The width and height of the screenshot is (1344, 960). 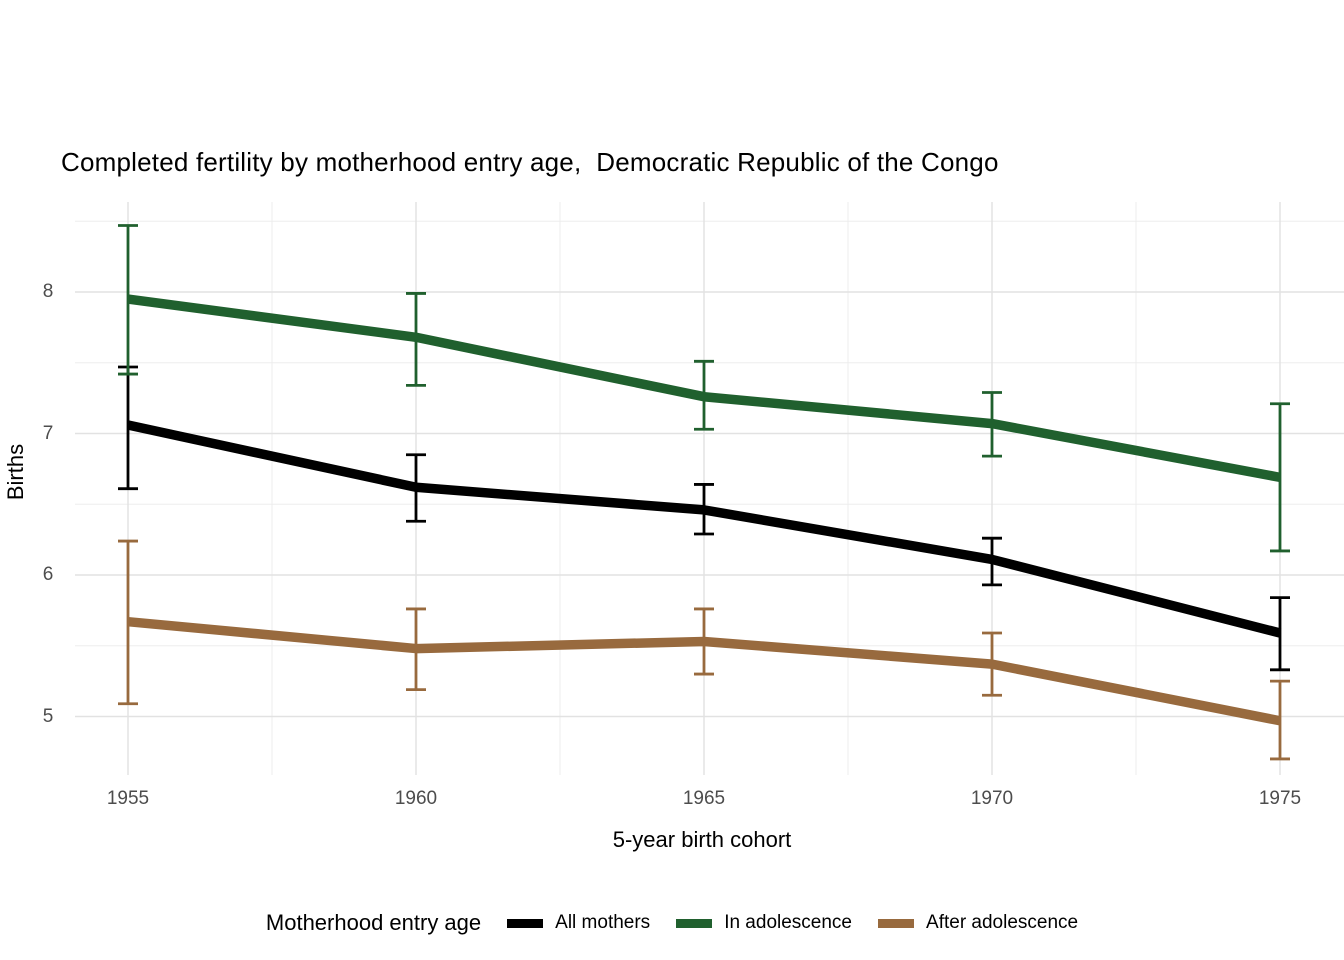 What do you see at coordinates (48, 291) in the screenshot?
I see `y-tick-label: 8` at bounding box center [48, 291].